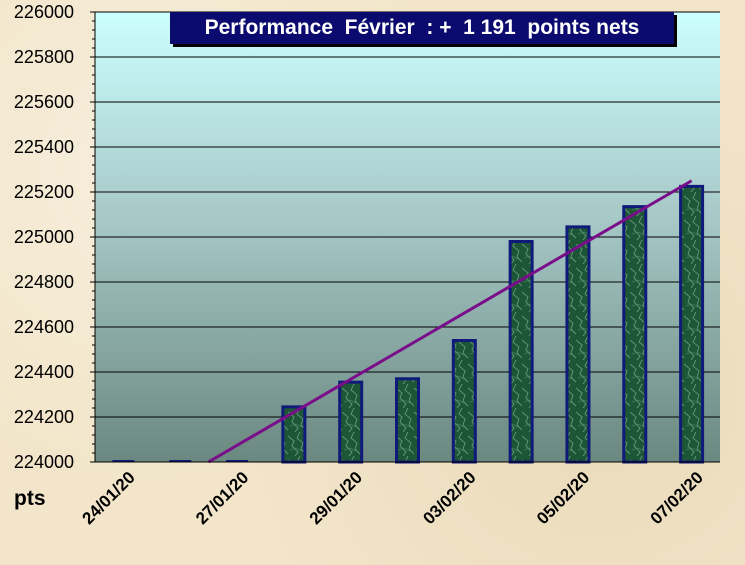 The image size is (745, 565). Describe the element at coordinates (336, 498) in the screenshot. I see `x-tick-label: 29/01/20` at that location.